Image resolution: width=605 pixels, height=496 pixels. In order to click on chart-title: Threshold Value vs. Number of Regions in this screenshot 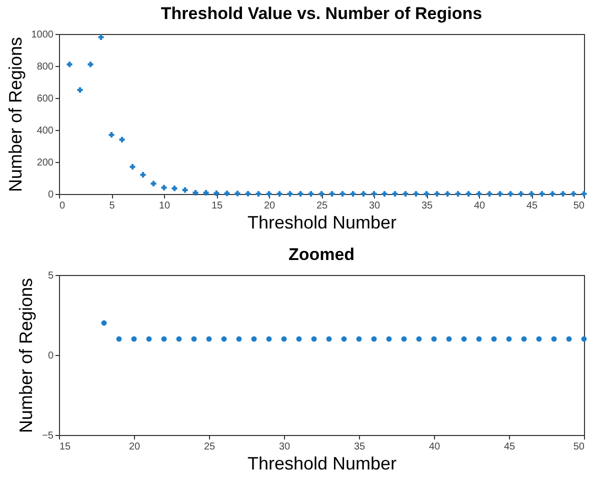, I will do `click(321, 13)`.